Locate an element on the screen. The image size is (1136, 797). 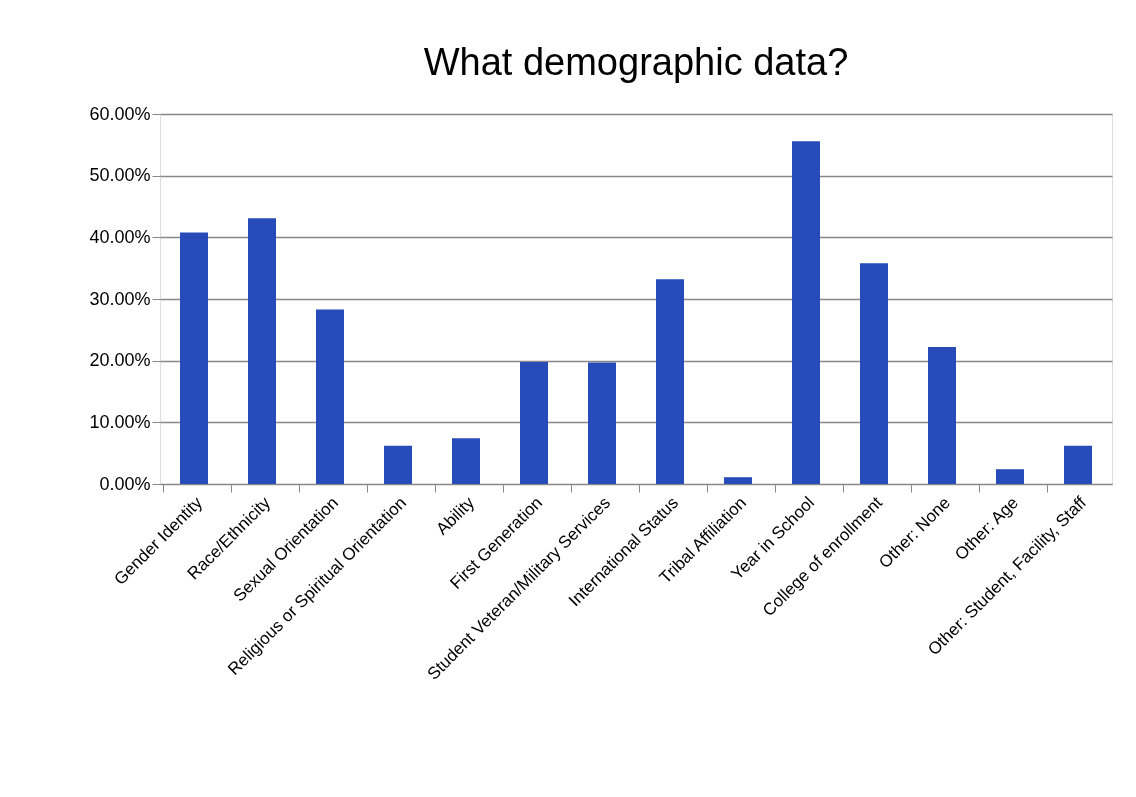
chart-title: What demographic data? is located at coordinates (636, 62).